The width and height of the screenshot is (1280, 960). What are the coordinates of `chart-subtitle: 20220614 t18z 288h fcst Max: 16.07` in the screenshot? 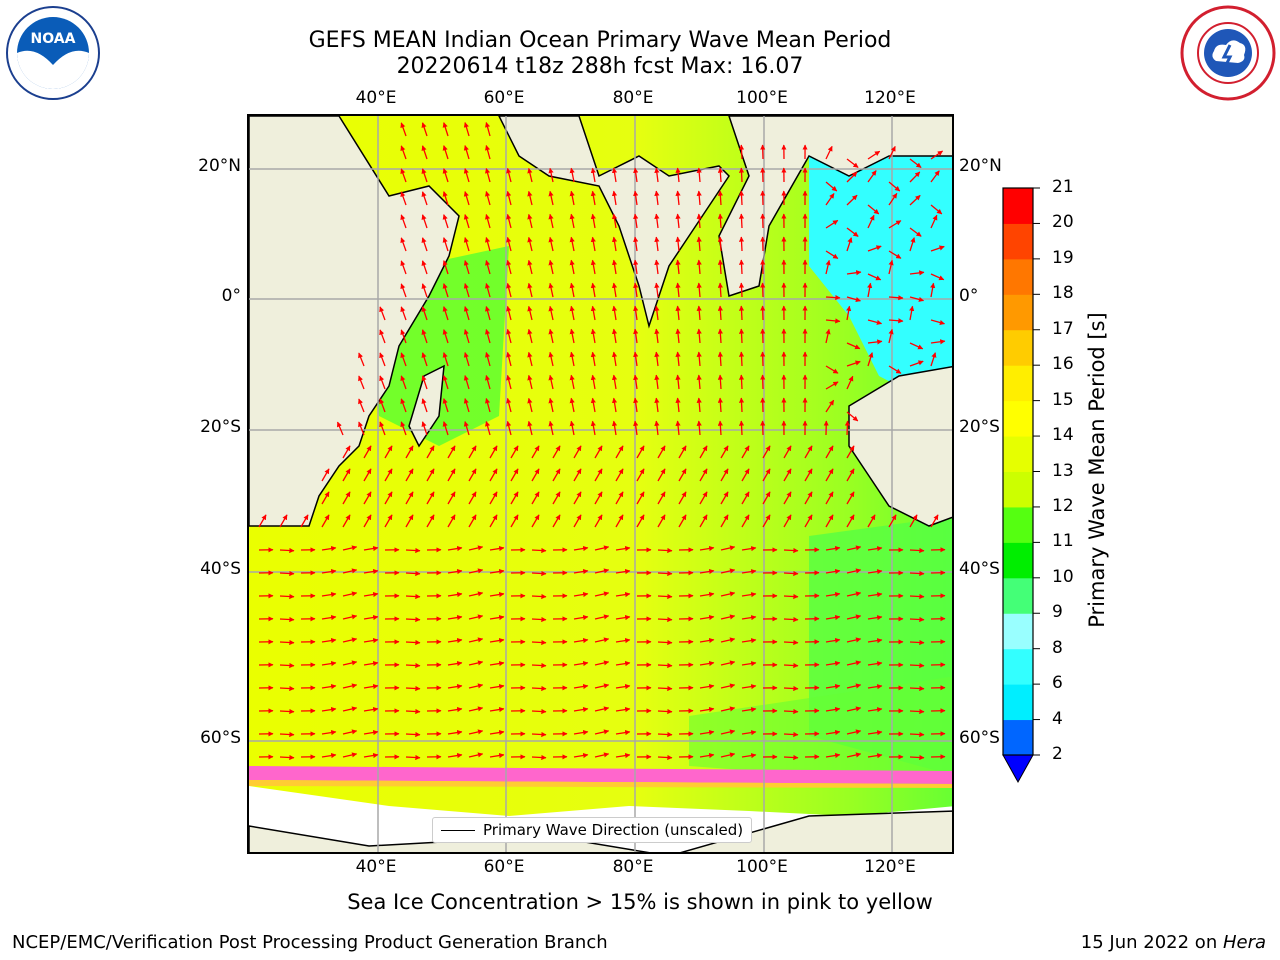 It's located at (600, 66).